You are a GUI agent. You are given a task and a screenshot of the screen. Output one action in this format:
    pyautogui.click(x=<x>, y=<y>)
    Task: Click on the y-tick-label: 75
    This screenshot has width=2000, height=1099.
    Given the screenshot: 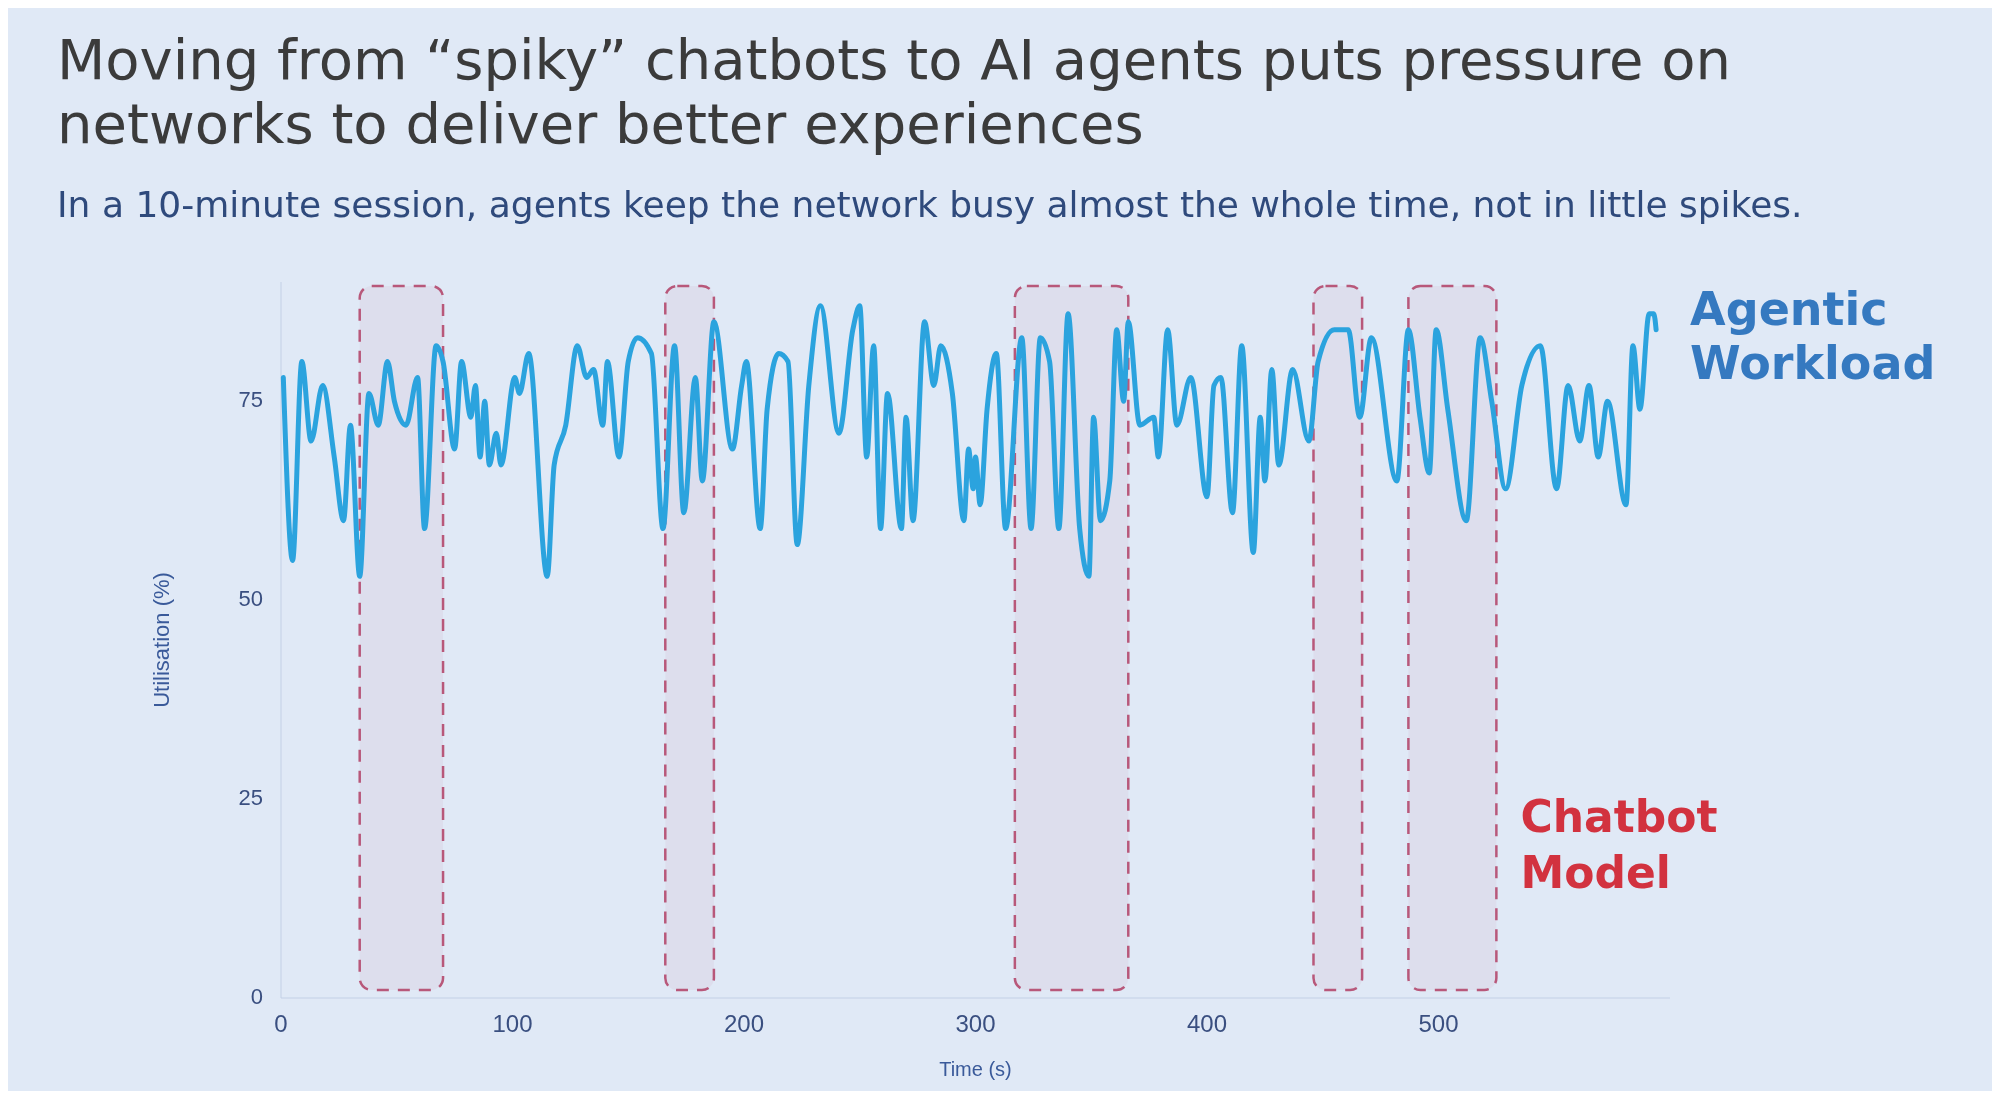 What is the action you would take?
    pyautogui.click(x=250, y=400)
    